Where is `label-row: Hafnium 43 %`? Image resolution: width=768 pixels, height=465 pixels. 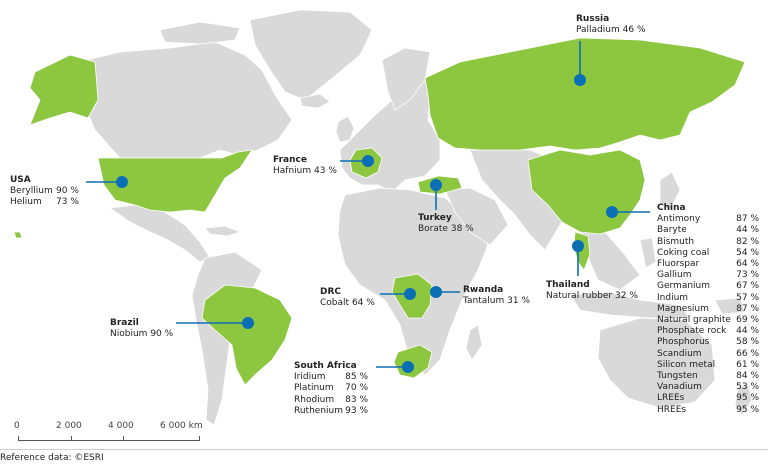
label-row: Hafnium 43 % is located at coordinates (305, 171).